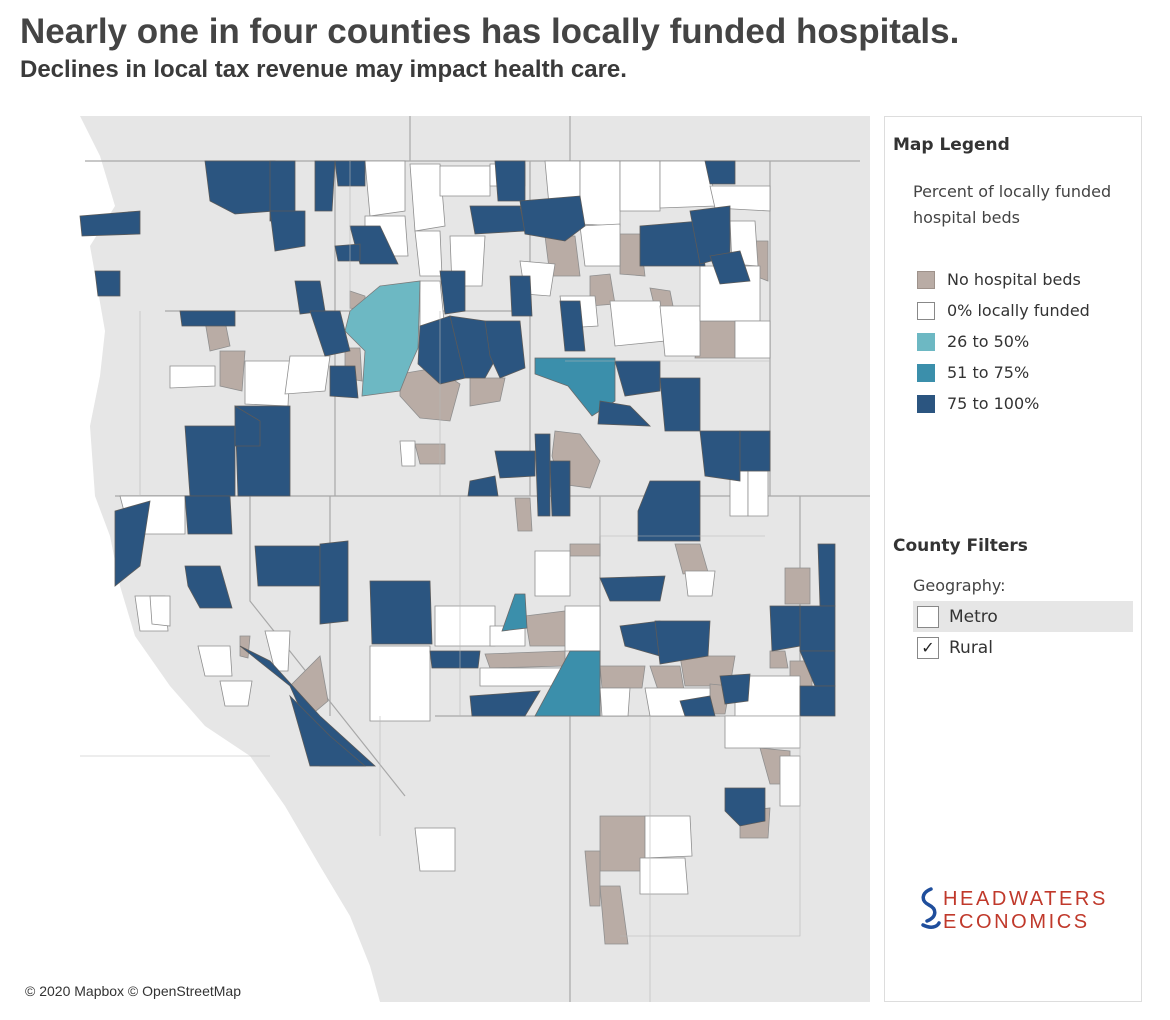 This screenshot has width=1170, height=1020. I want to click on filter-option-label: Rural, so click(971, 647).